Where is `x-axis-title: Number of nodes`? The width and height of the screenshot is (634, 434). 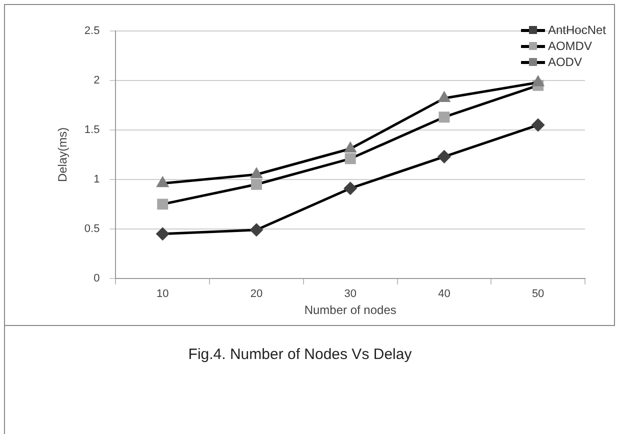
x-axis-title: Number of nodes is located at coordinates (350, 310).